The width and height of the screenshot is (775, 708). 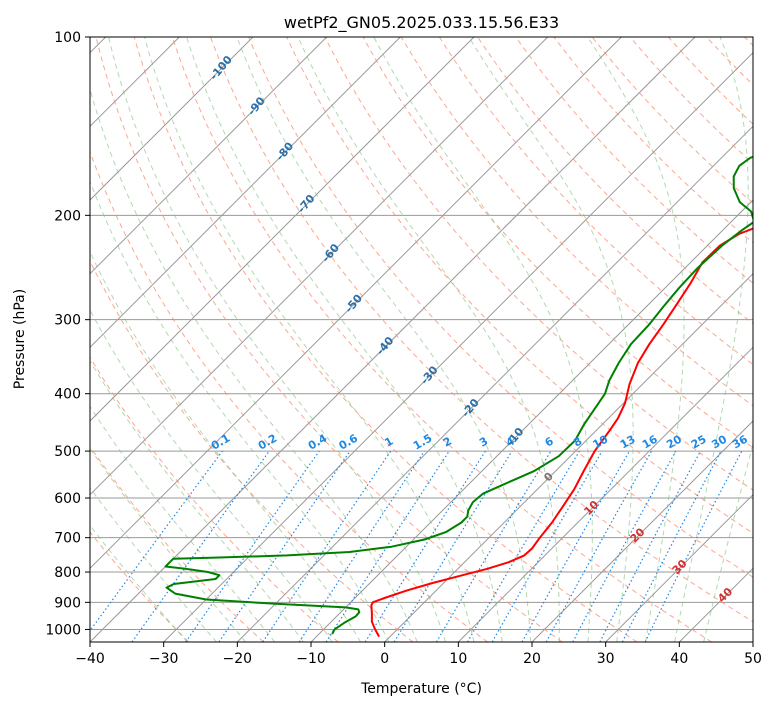 I want to click on y-tick-label: 500, so click(x=67, y=452).